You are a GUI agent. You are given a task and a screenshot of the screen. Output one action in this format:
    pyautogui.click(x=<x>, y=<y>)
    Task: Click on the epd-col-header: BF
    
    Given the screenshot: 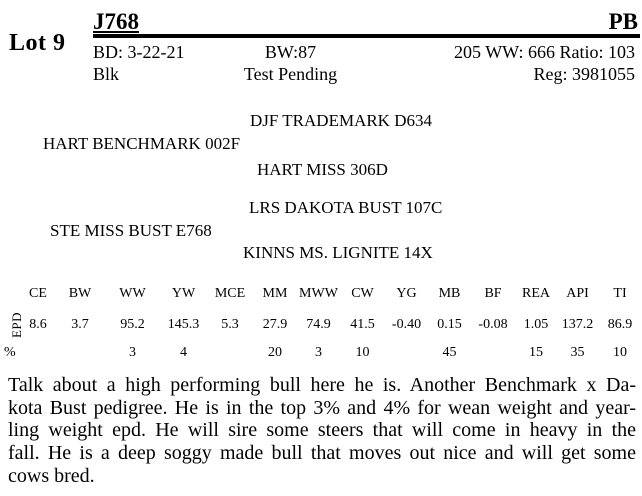 What is the action you would take?
    pyautogui.click(x=493, y=293)
    